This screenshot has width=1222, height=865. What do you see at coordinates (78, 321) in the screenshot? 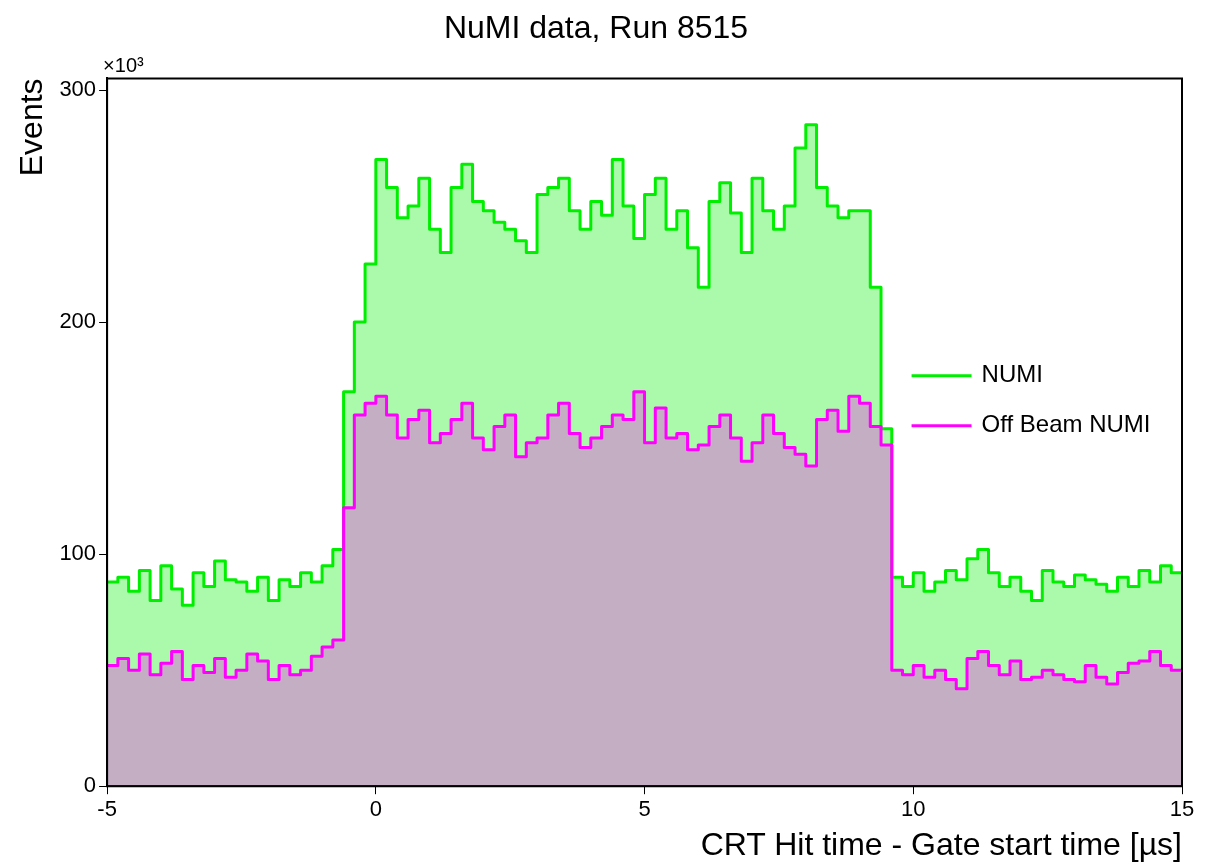
I see `y-tick-label: 200` at bounding box center [78, 321].